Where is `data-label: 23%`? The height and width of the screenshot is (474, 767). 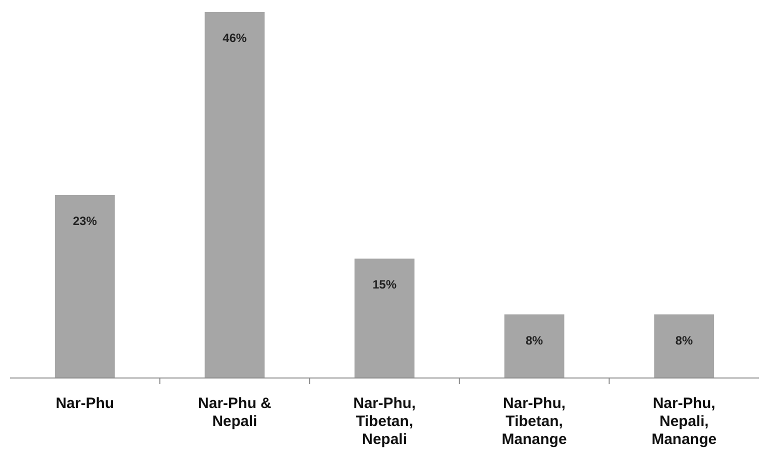 data-label: 23% is located at coordinates (85, 221).